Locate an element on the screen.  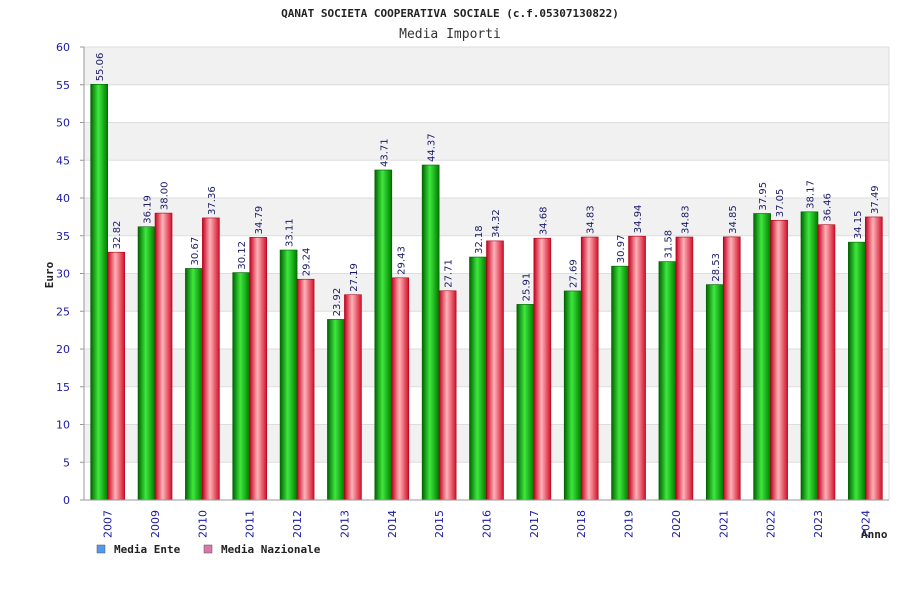
legend: Media Ente Media Nazionale is located at coordinates (208, 549).